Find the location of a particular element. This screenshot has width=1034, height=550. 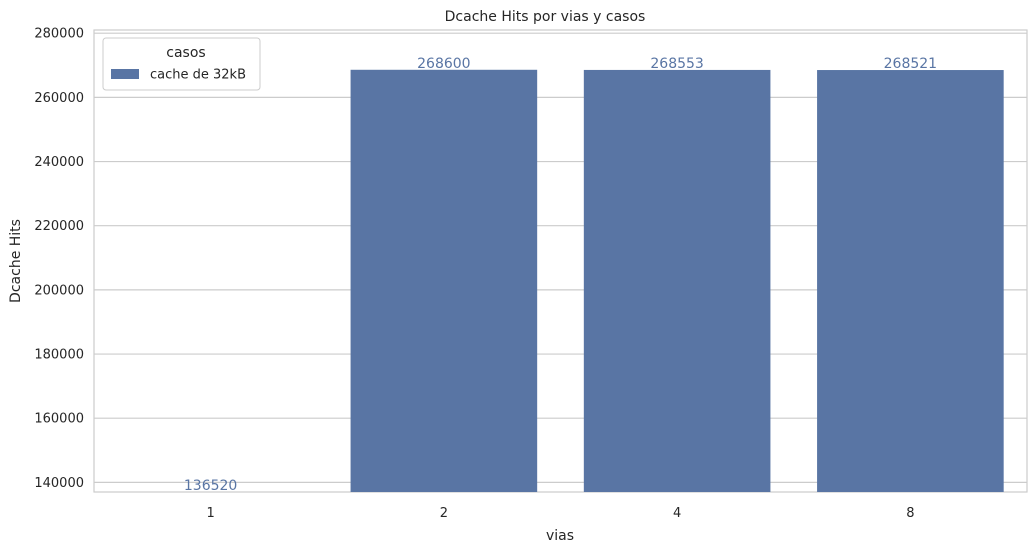

legend: casos cache de 32kB is located at coordinates (181, 64).